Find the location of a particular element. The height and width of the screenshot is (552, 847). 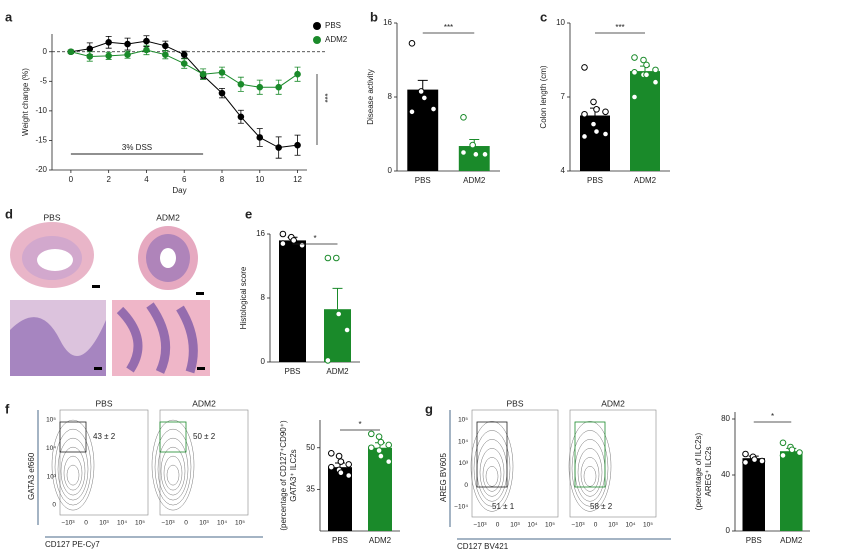

x-tick-label: 6 is located at coordinates (184, 179).